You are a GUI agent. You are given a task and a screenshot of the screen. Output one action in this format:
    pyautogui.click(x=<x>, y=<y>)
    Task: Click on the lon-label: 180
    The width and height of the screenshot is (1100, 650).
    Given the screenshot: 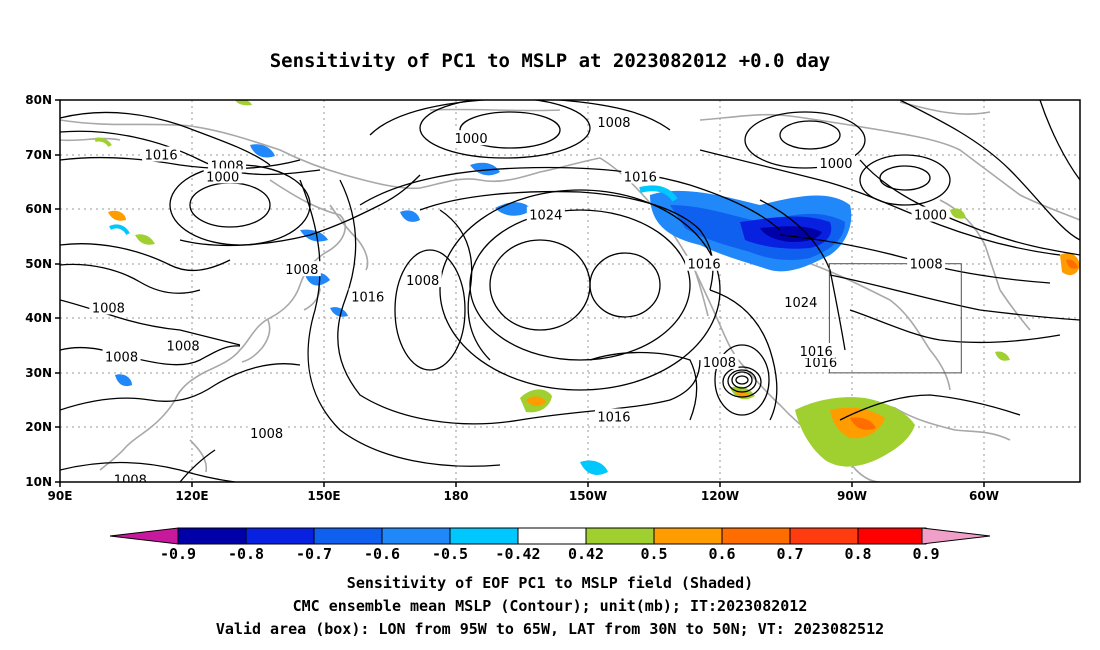 What is the action you would take?
    pyautogui.click(x=455, y=496)
    